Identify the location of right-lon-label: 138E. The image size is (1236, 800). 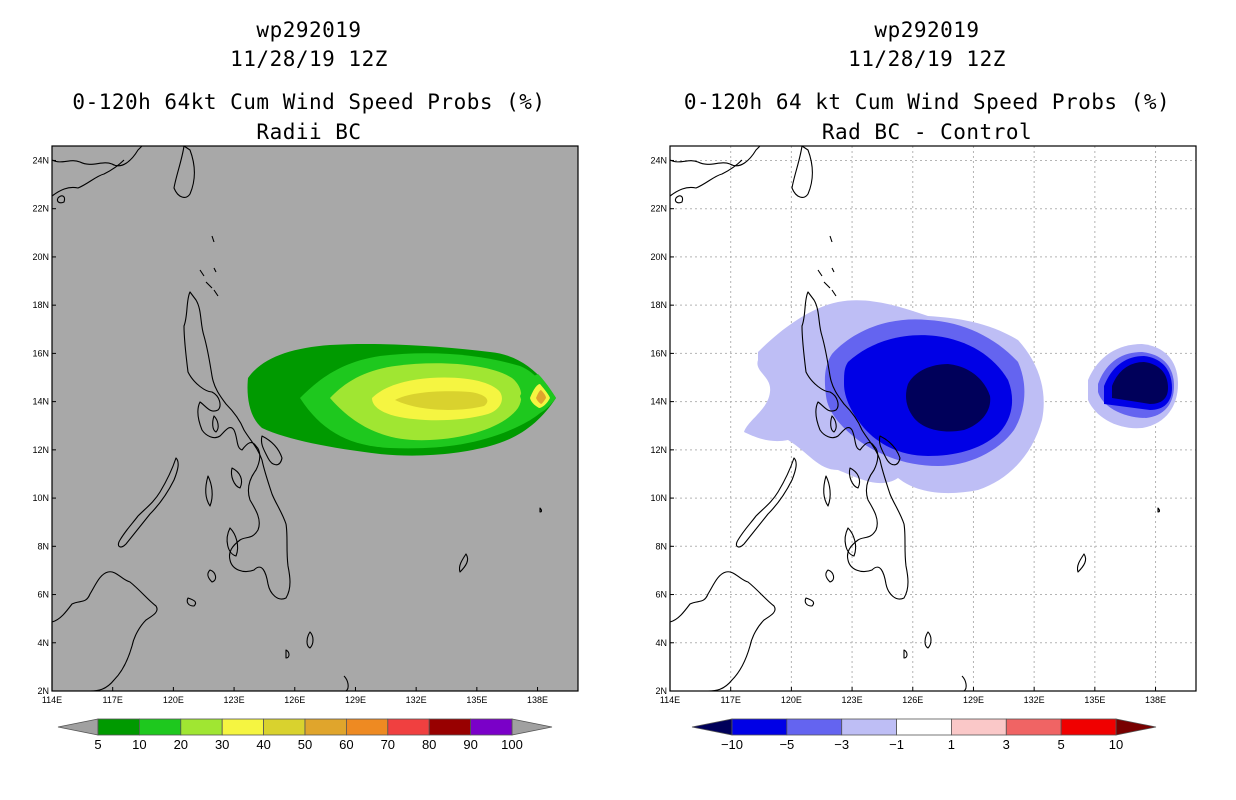
(1155, 700).